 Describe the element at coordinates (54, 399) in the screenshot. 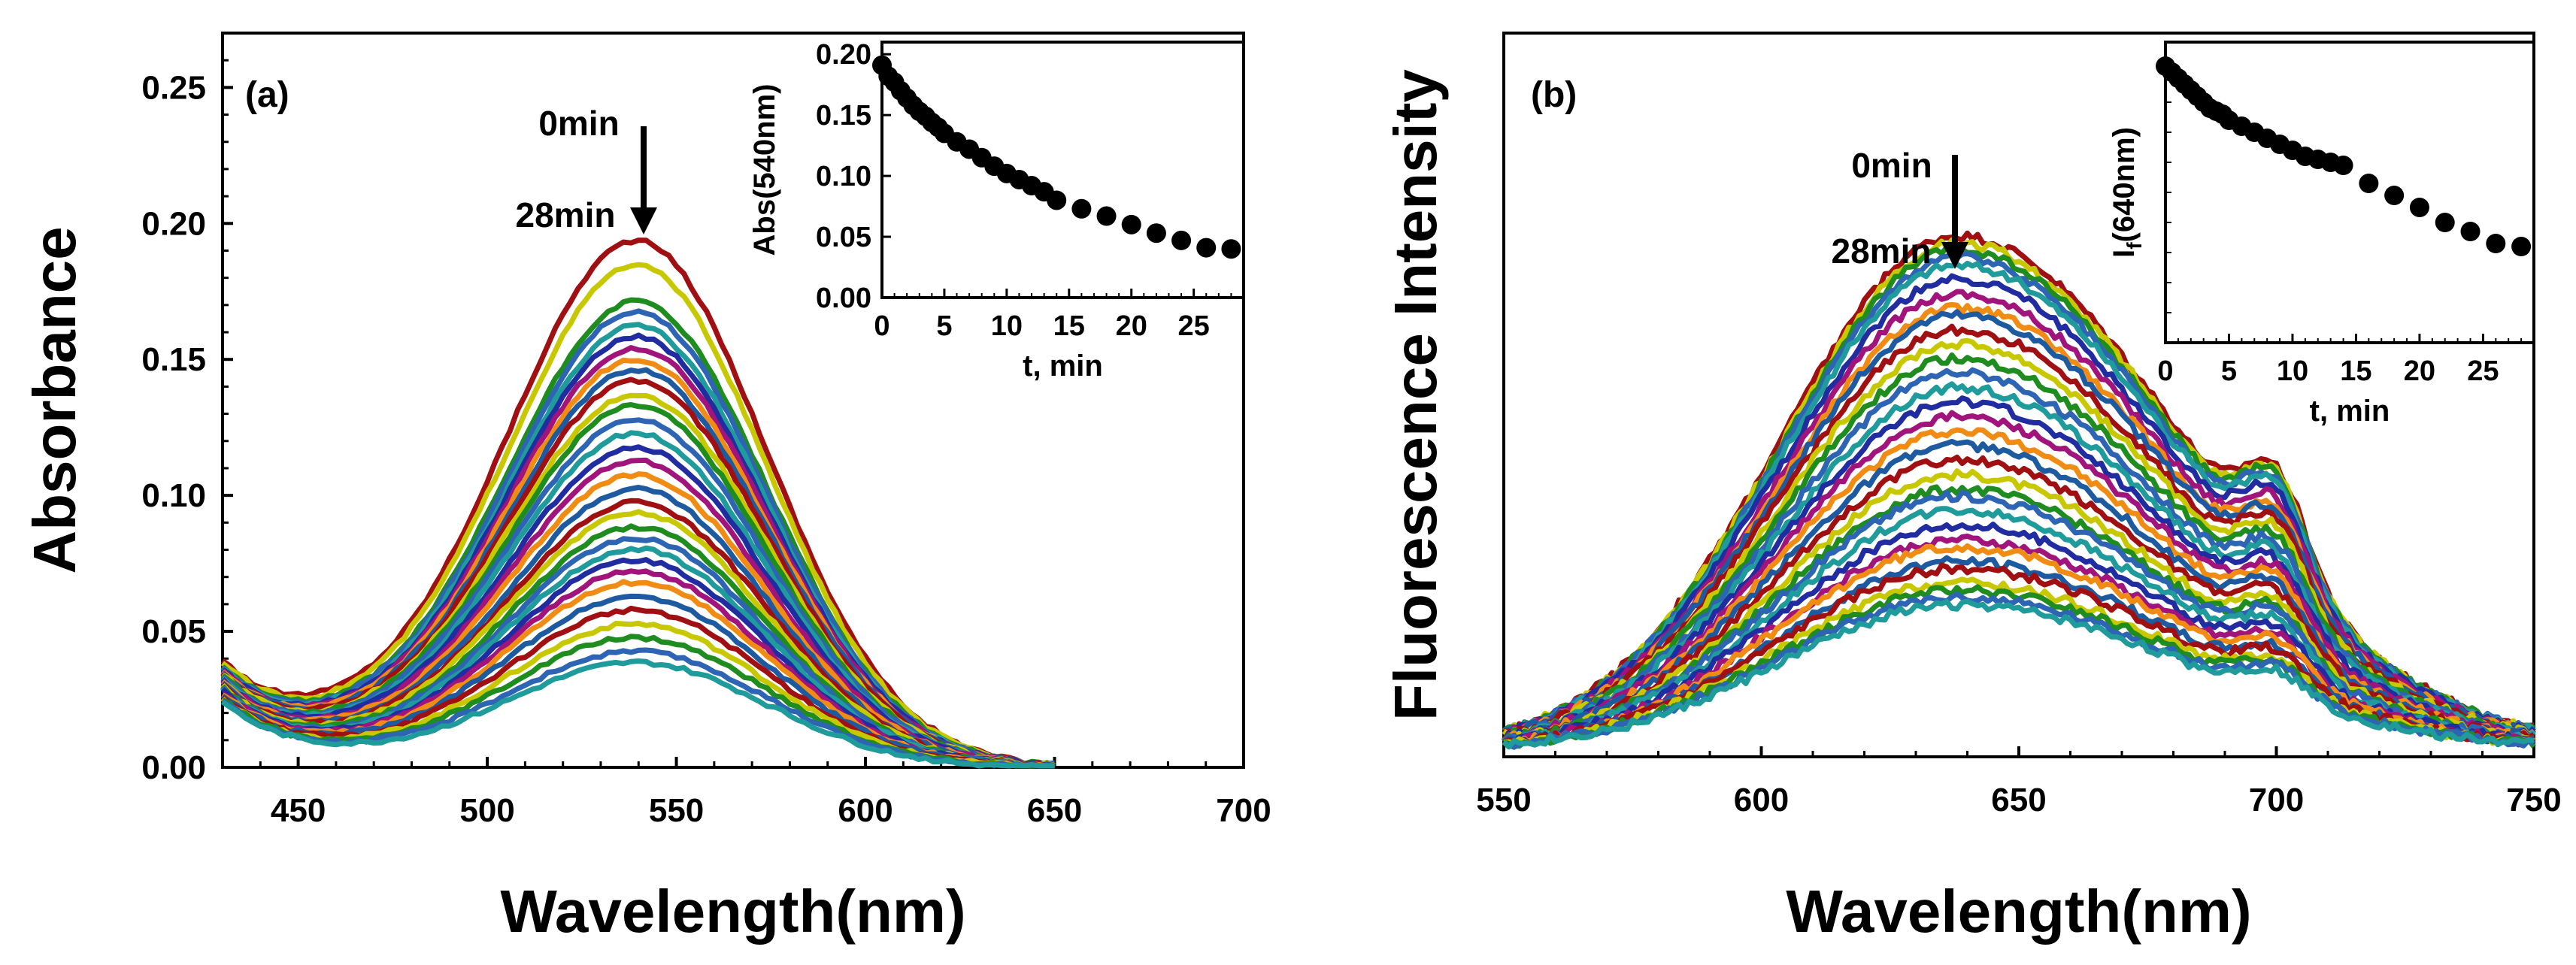

I see `a-y-axis-title: Absorbance` at that location.